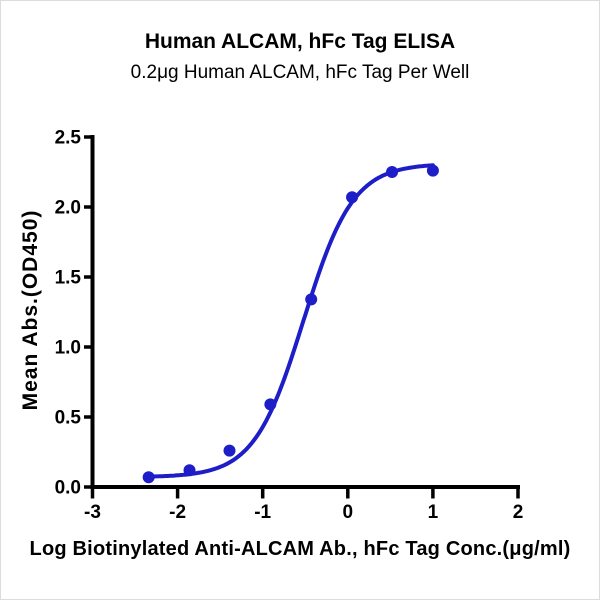 The width and height of the screenshot is (600, 600). I want to click on chart-subtitle: 0.2μg Human ALCAM, hFc Tag Per Well, so click(300, 72).